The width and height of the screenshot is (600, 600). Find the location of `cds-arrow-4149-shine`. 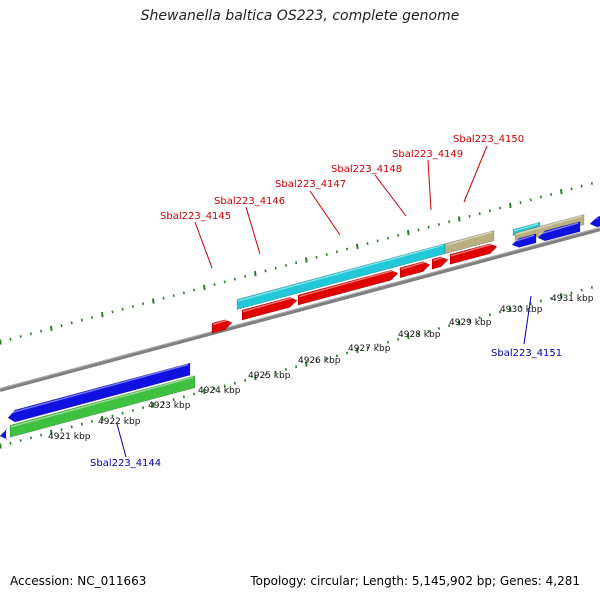

cds-arrow-4149-shine is located at coordinates (439, 258).